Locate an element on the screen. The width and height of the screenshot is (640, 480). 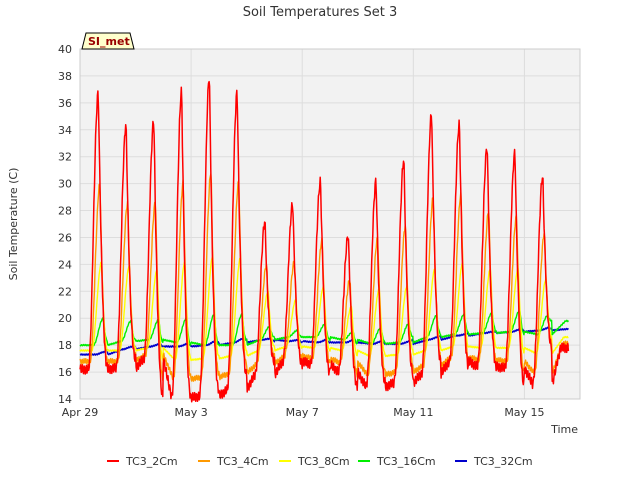
x-tick-label: May 7 is located at coordinates (302, 412).